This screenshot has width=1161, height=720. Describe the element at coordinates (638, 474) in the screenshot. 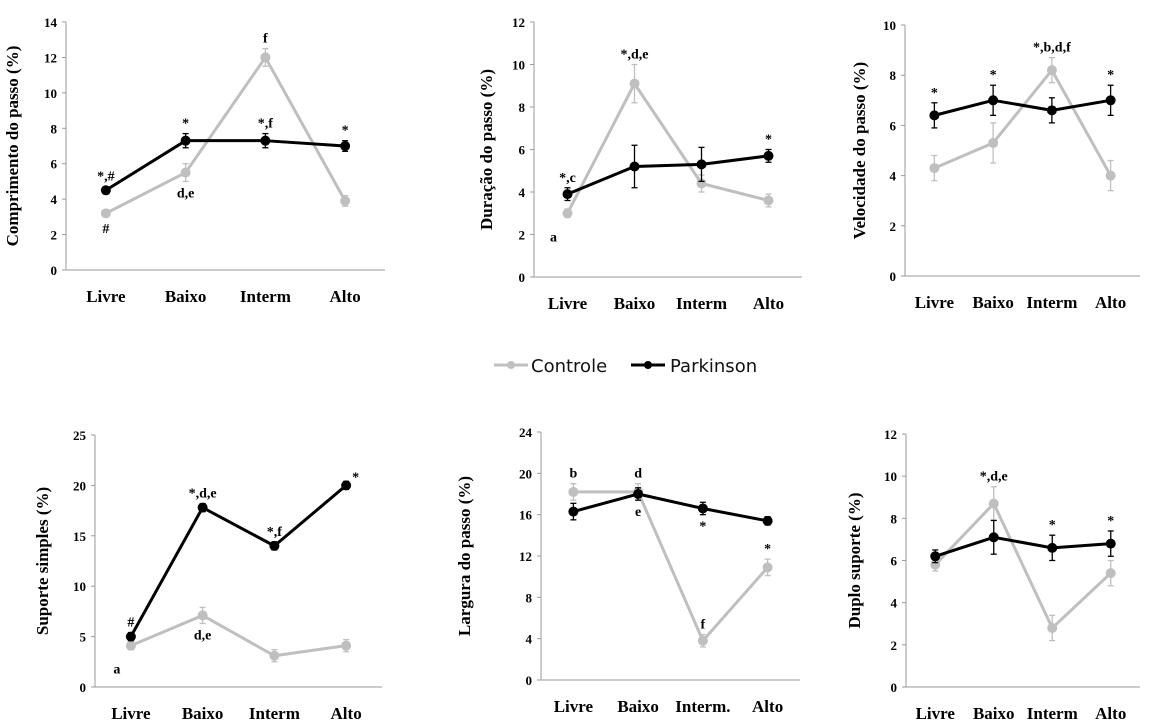

I see `significance-annotation: d` at that location.